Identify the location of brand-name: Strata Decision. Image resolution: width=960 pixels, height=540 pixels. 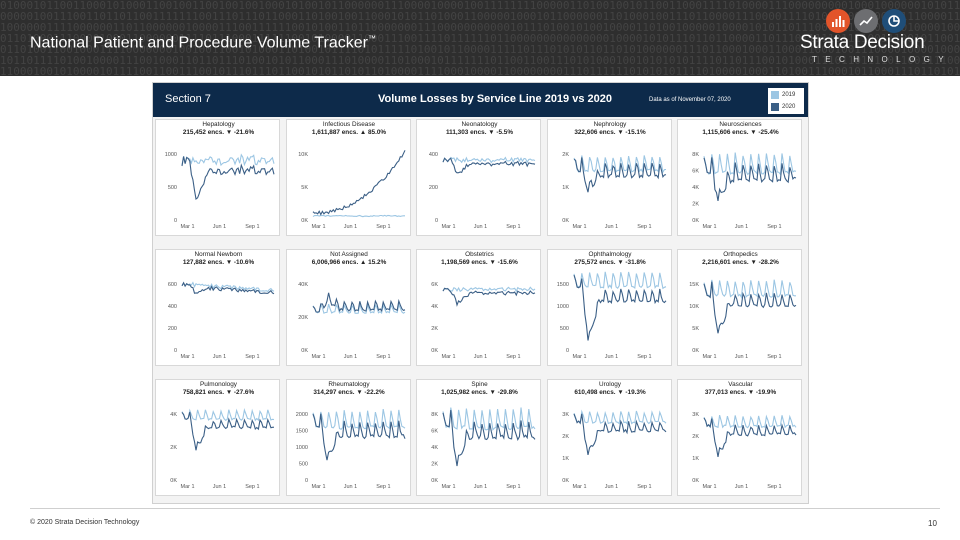
(862, 42).